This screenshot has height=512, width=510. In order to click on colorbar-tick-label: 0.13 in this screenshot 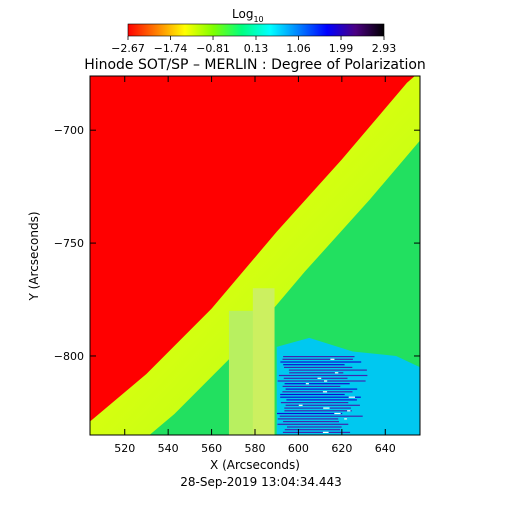, I will do `click(256, 48)`.